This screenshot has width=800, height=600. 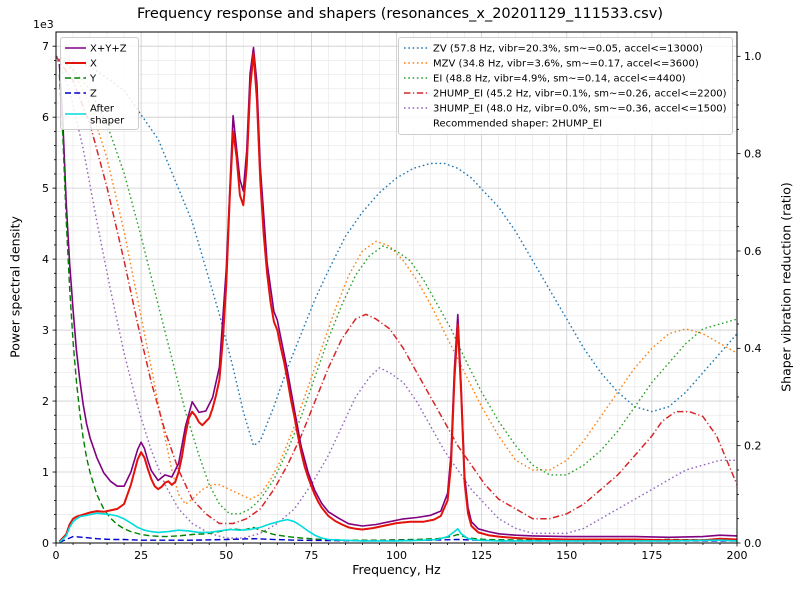 I want to click on x-tick-label: 50, so click(x=226, y=555).